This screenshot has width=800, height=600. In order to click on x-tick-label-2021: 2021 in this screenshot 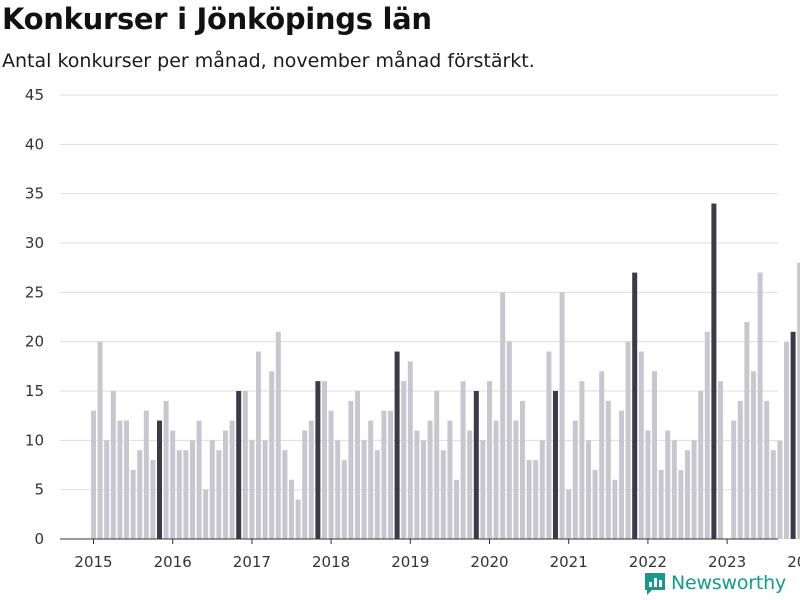, I will do `click(569, 562)`.